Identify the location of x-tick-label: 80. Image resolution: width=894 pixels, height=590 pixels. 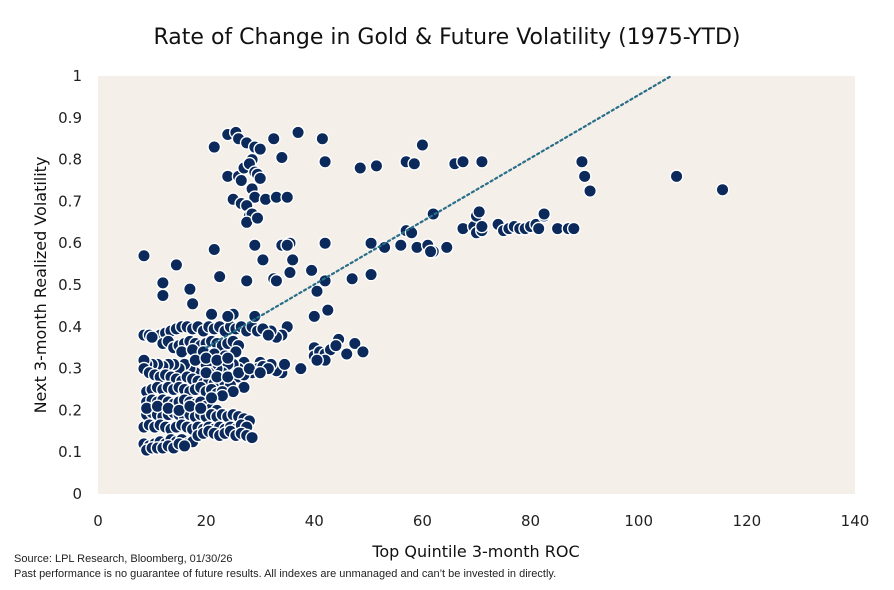
(530, 521).